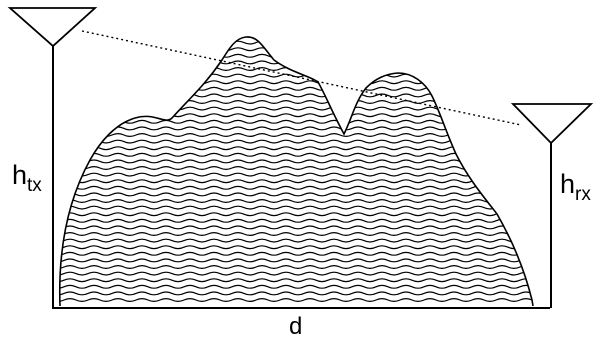 The width and height of the screenshot is (600, 341). I want to click on transmitter-antenna-icon, so click(52, 157).